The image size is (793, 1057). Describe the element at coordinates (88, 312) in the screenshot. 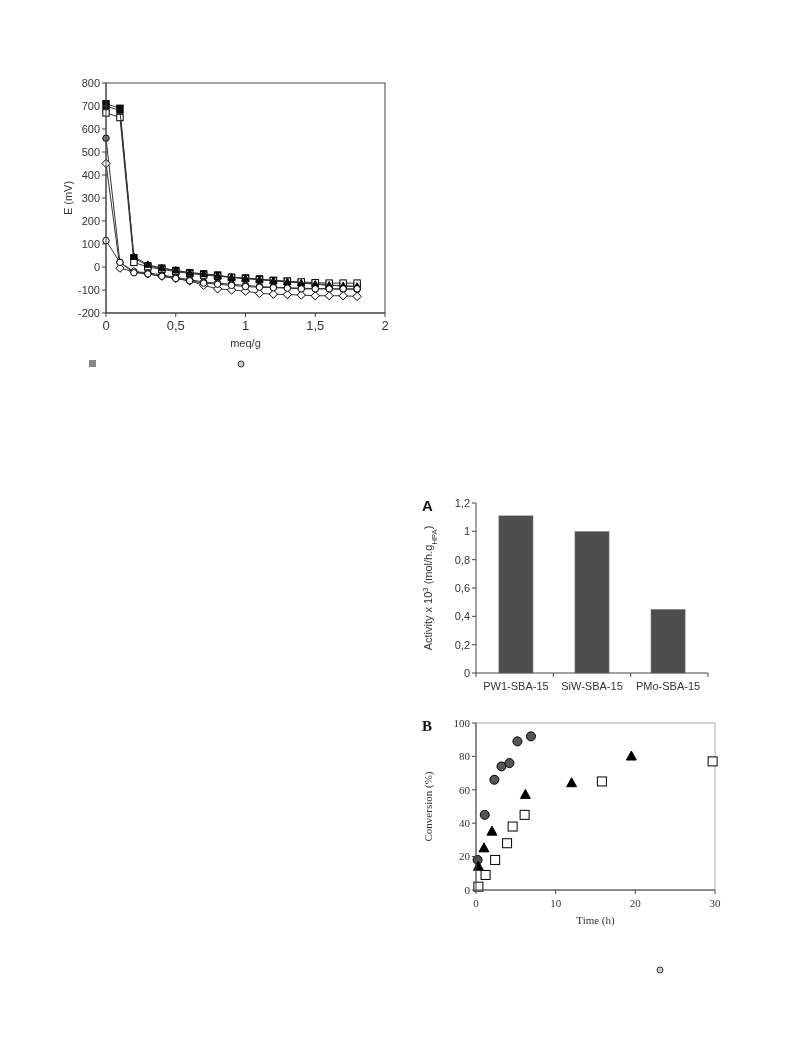

I see `y-tick-label: -200` at that location.